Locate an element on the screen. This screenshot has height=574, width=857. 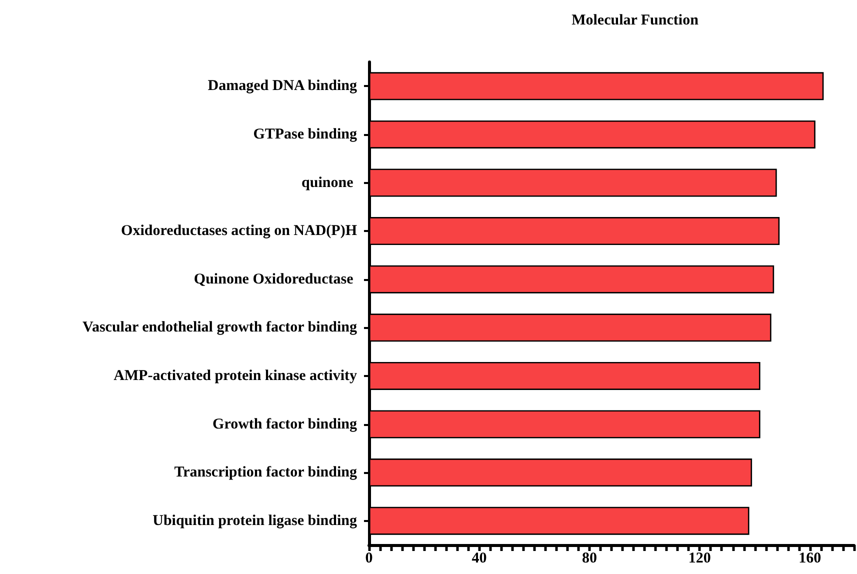
y-tick-label: GTPase binding is located at coordinates (305, 134).